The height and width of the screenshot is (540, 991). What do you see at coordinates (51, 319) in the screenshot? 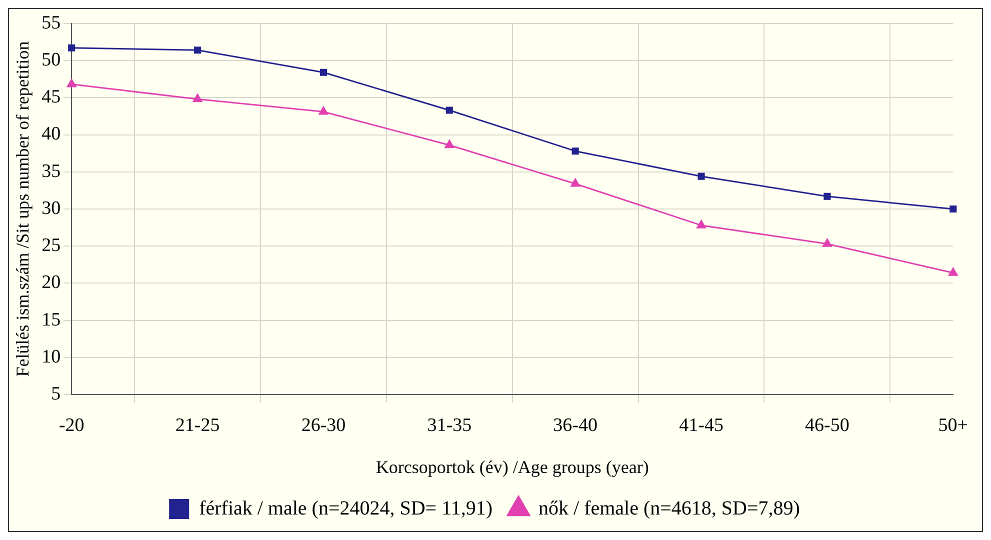
I see `y-tick-label: 15` at bounding box center [51, 319].